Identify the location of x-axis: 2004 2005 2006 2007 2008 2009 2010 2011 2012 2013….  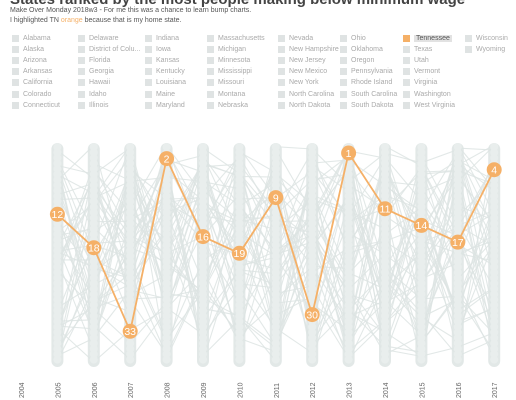
(259, 390).